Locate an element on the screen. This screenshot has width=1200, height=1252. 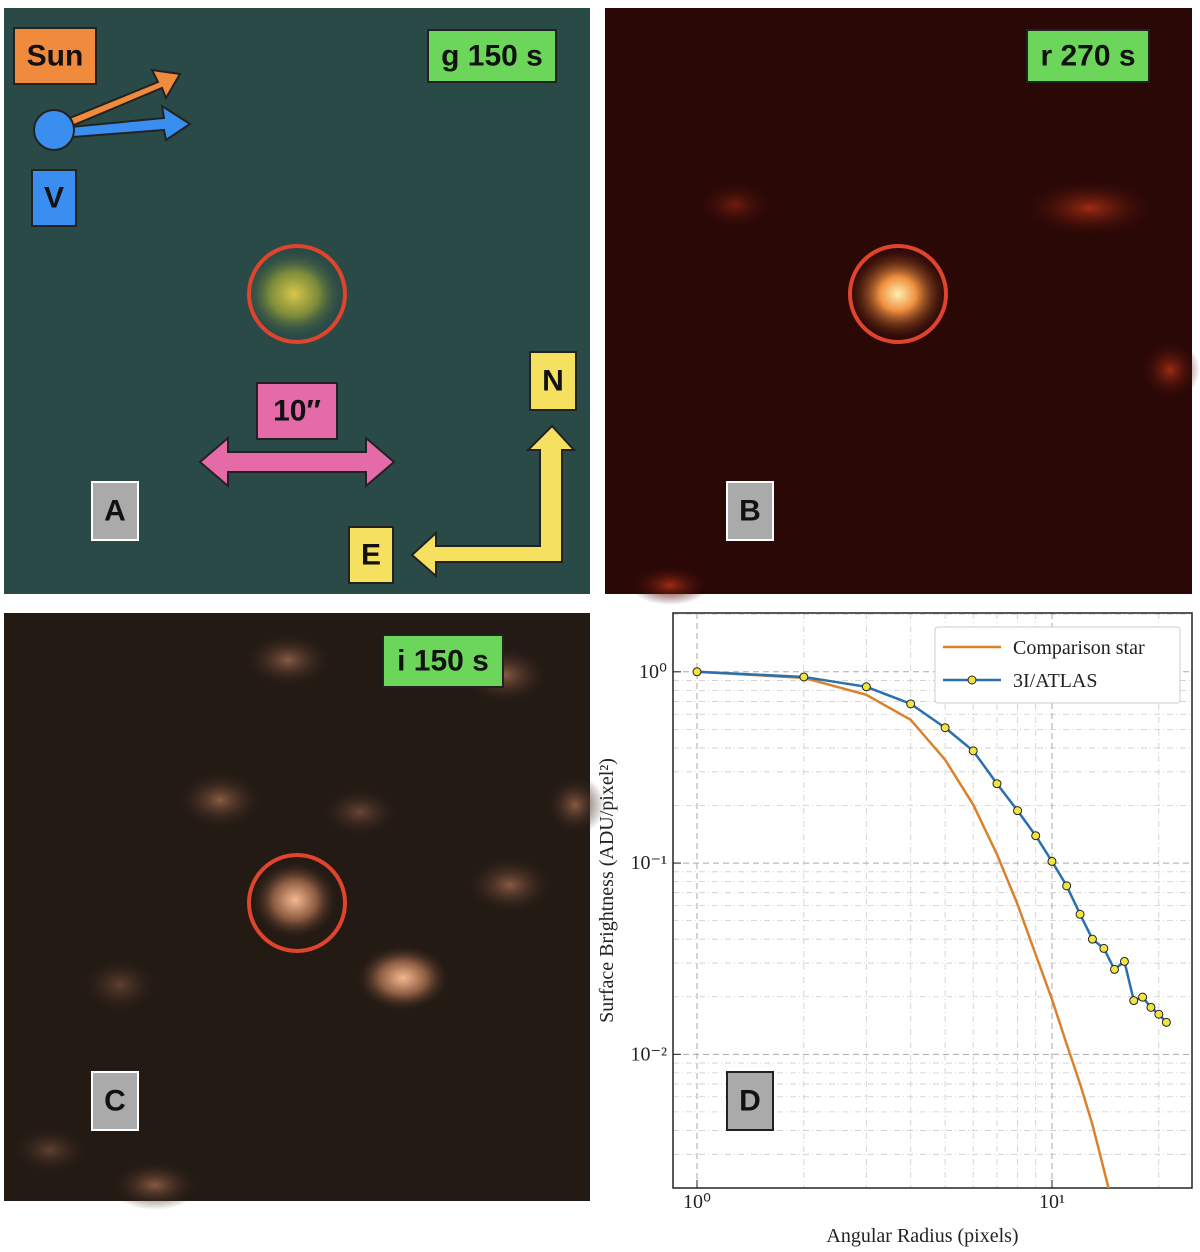
y-tick-label: 10⁻² is located at coordinates (648, 1054).